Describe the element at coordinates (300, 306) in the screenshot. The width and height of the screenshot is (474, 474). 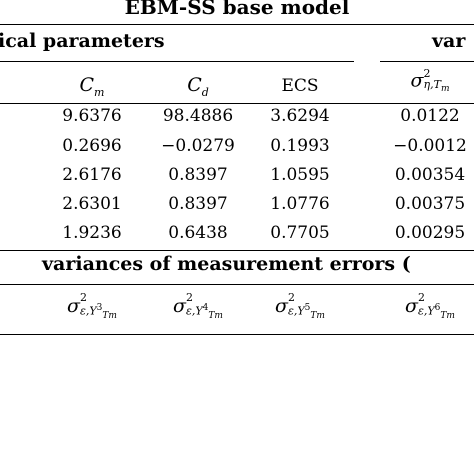
I see `column-header-sigma-eps-y5: σ 2 ε,Y5Tm` at that location.